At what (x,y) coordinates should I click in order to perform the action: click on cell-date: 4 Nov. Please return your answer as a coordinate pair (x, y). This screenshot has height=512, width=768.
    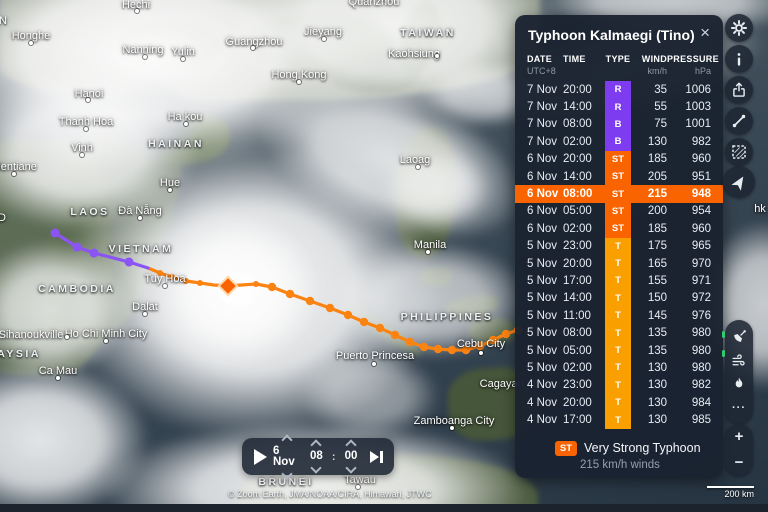
    Looking at the image, I should click on (542, 402).